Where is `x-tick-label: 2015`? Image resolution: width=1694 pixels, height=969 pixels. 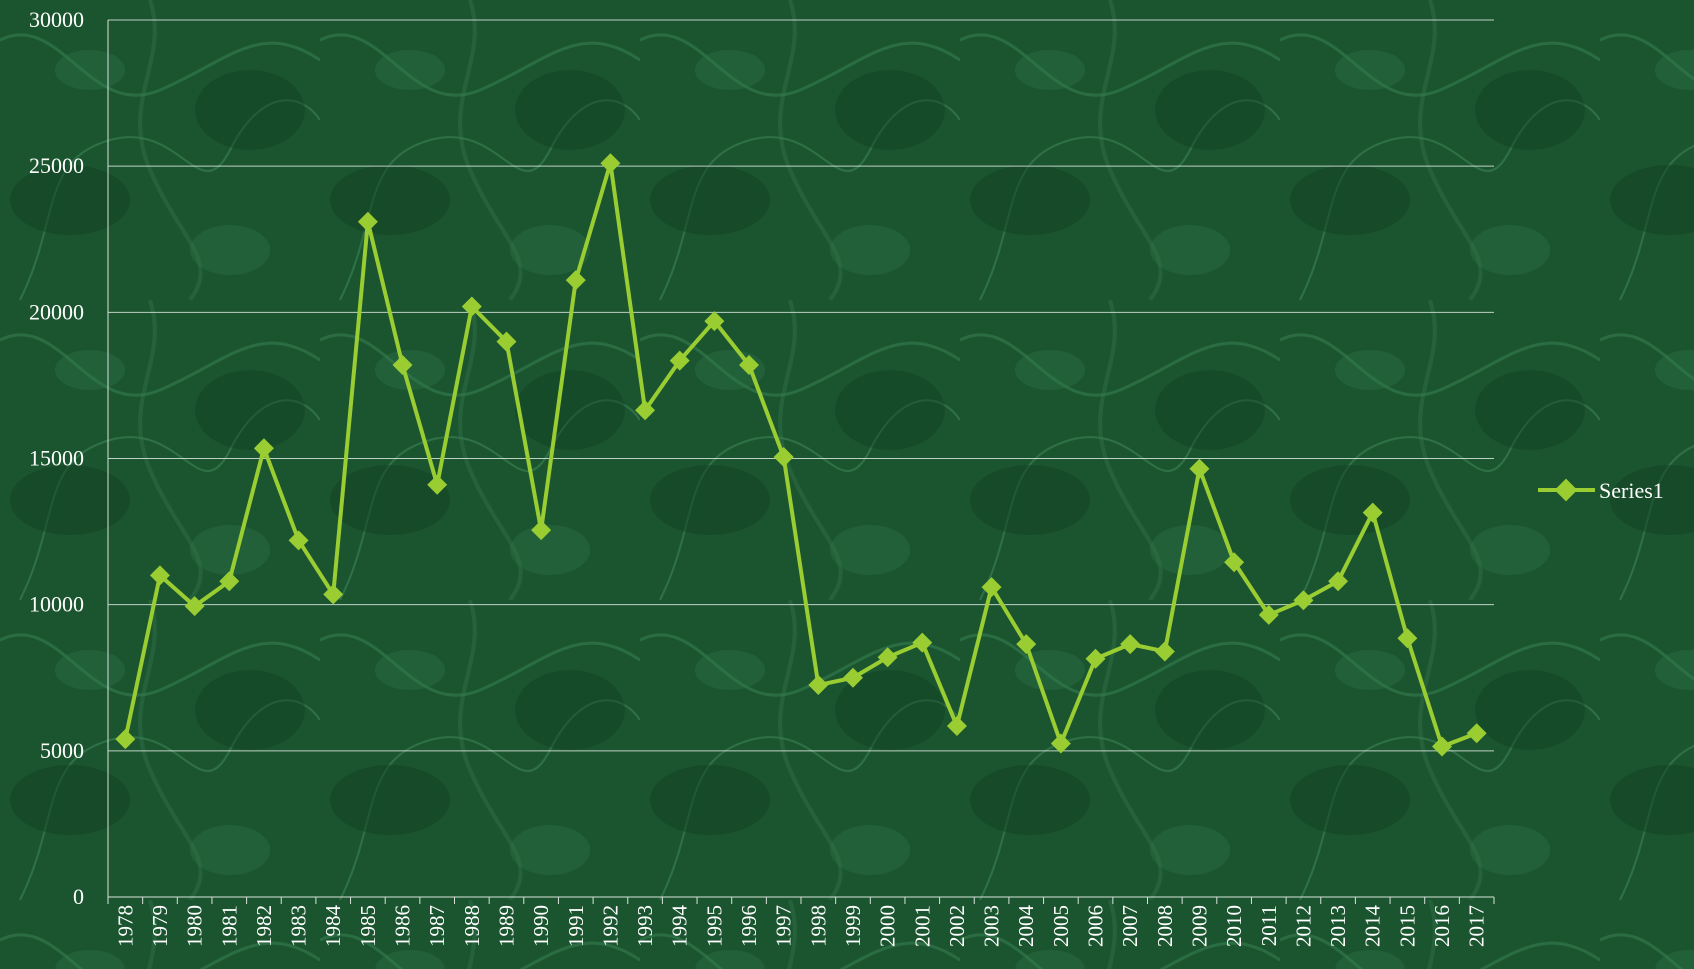
x-tick-label: 2015 is located at coordinates (1407, 926).